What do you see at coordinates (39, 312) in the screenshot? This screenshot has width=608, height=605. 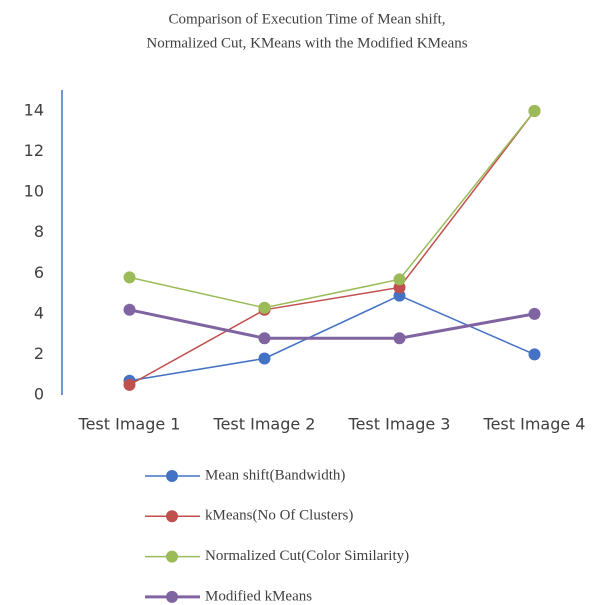 I see `y-tick-label: 4` at bounding box center [39, 312].